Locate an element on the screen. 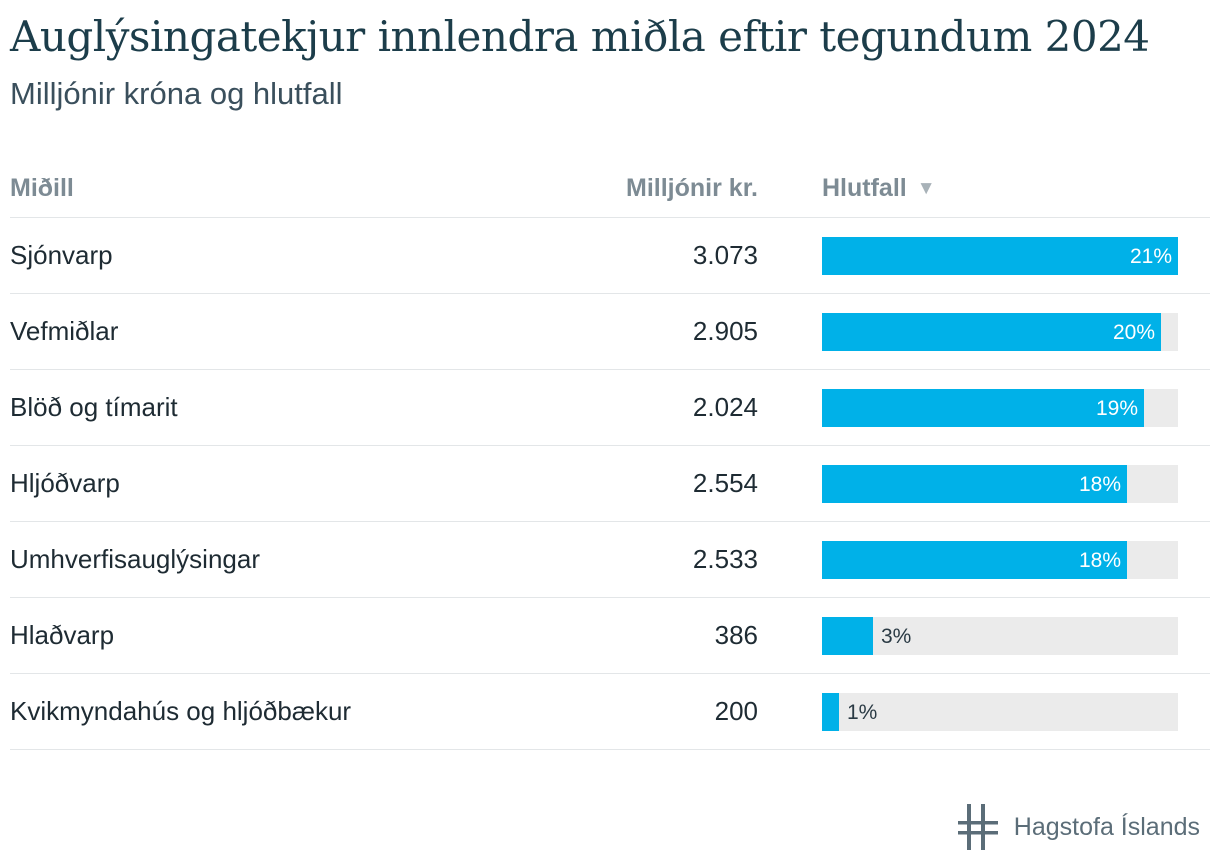  share-bar-track: 20% is located at coordinates (1000, 332).